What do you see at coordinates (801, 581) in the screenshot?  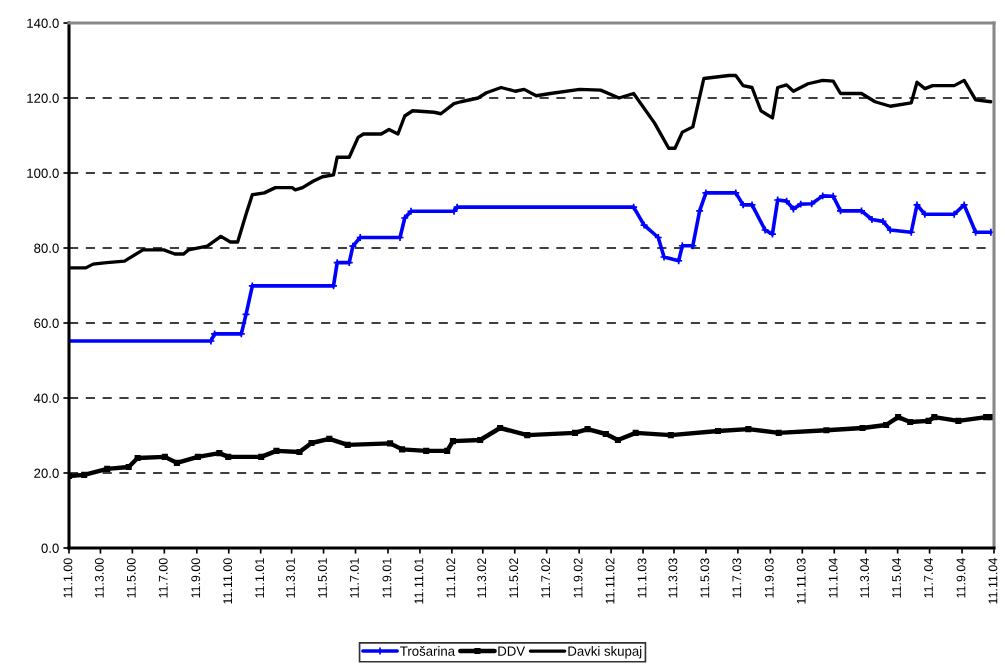 I see `x-tick-label: 11.11.03` at bounding box center [801, 581].